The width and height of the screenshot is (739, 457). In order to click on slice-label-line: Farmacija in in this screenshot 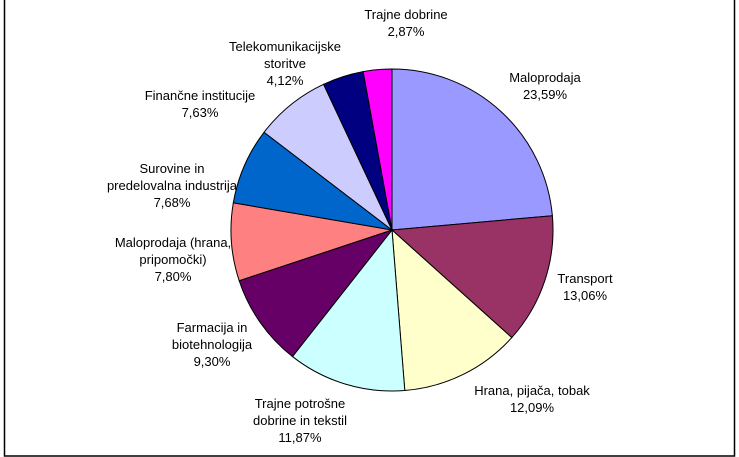, I will do `click(212, 327)`.